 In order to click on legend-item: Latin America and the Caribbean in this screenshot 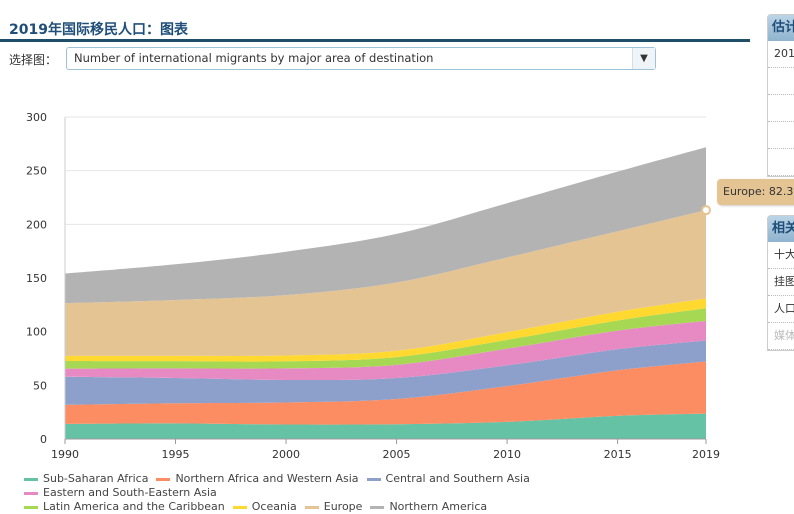, I will do `click(124, 507)`.